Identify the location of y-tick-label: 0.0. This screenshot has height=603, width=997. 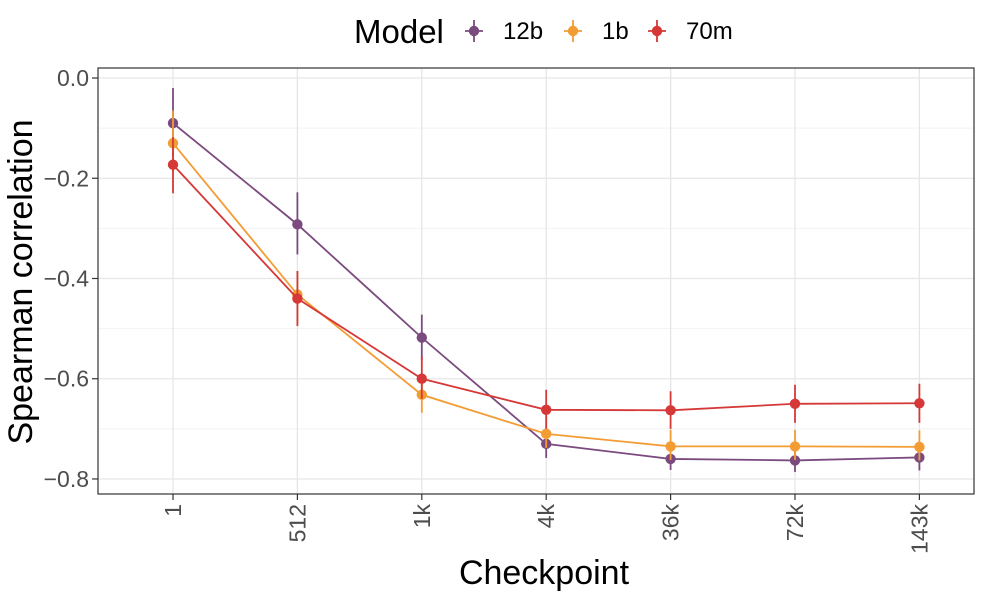
(73, 78).